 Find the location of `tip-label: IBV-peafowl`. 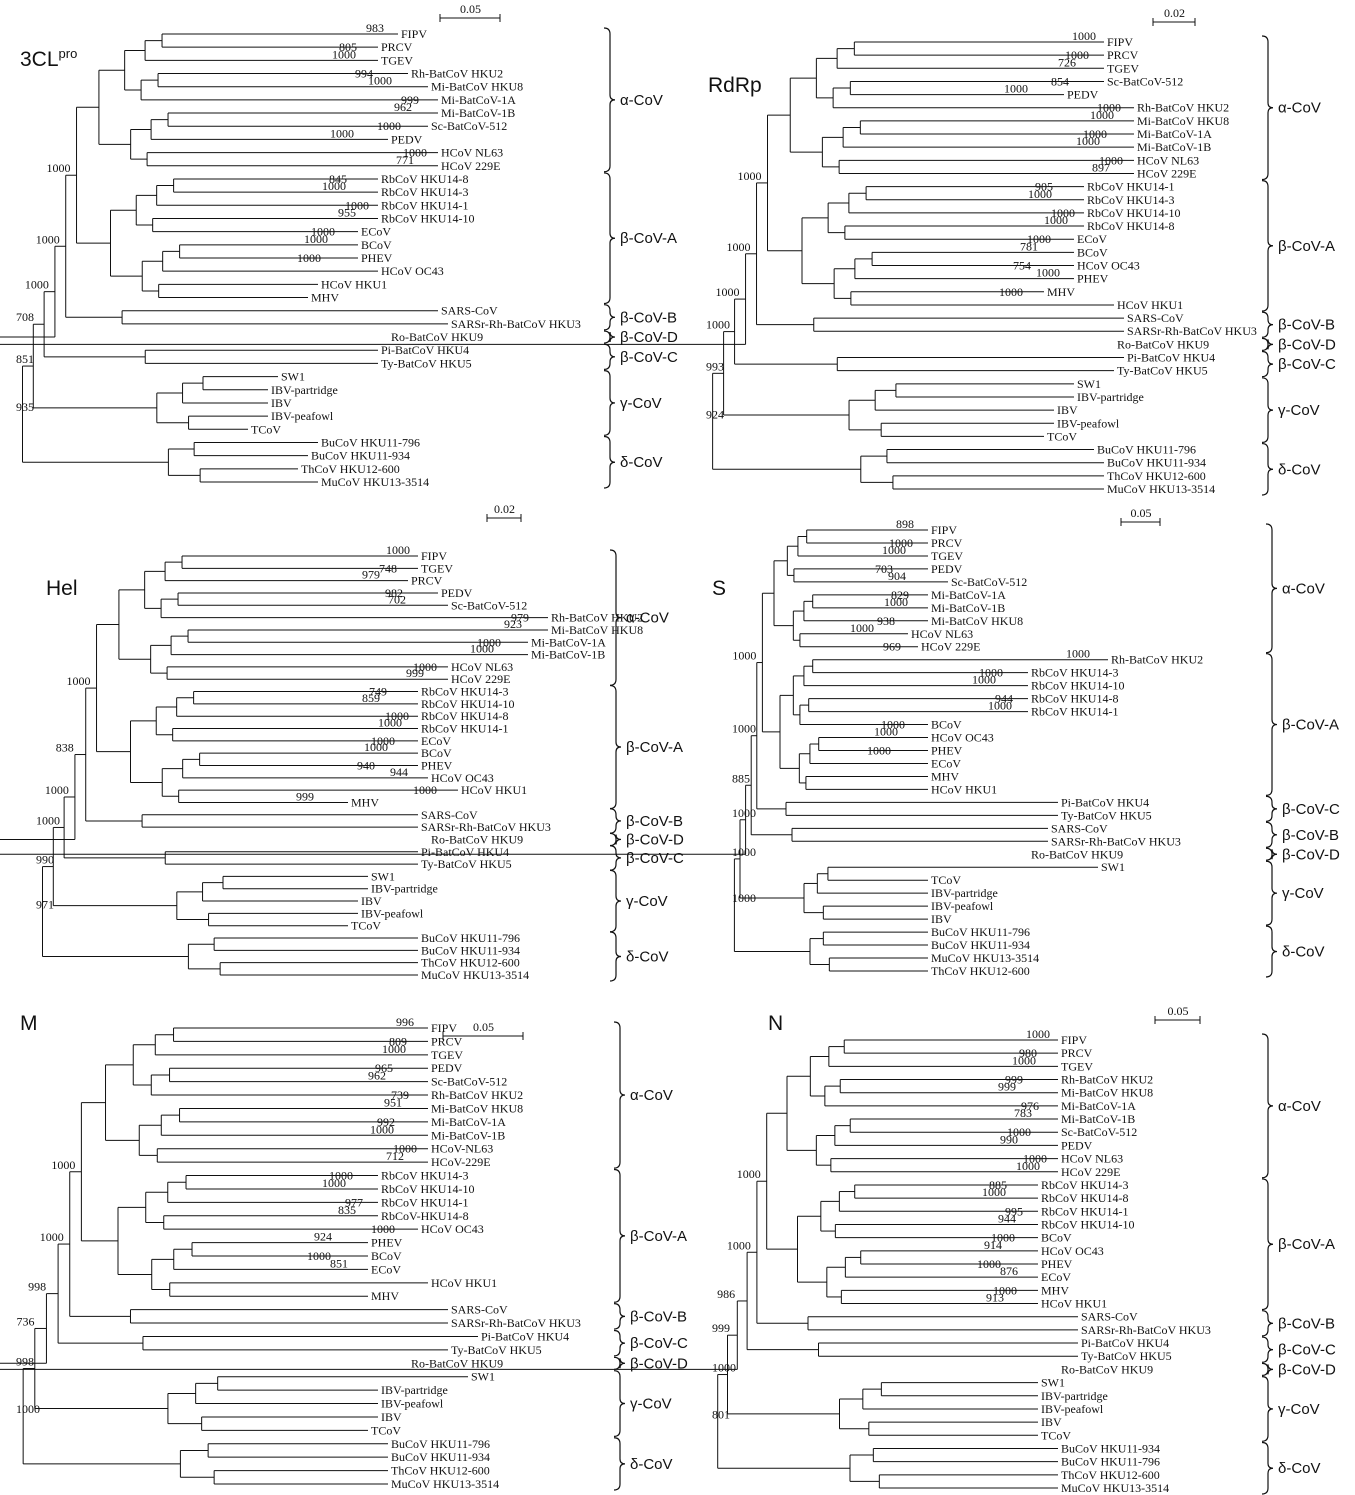

tip-label: IBV-peafowl is located at coordinates (962, 906).